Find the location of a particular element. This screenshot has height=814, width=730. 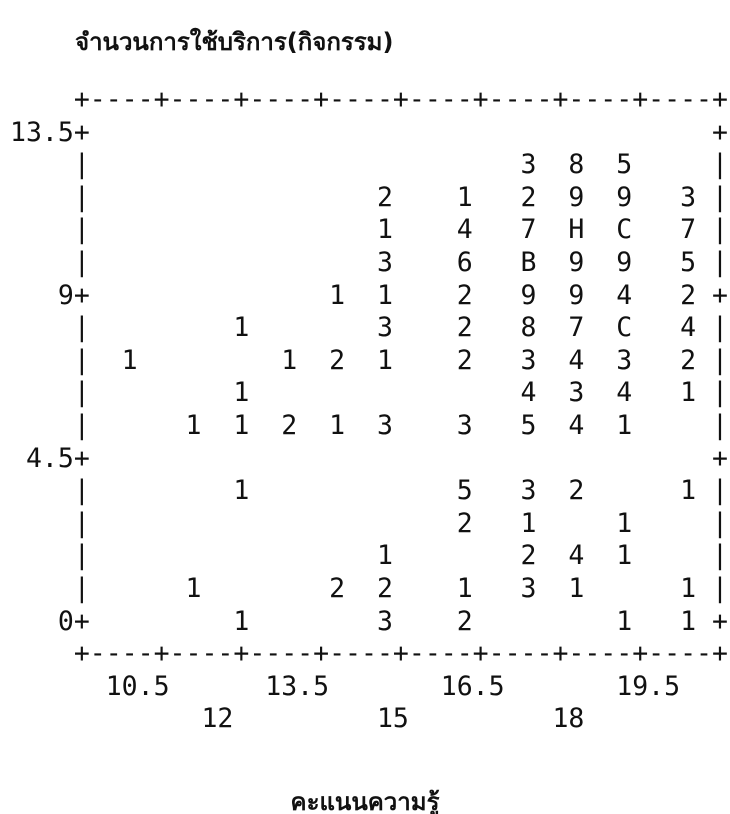

plot-line: 4.5+ + is located at coordinates (369, 458).